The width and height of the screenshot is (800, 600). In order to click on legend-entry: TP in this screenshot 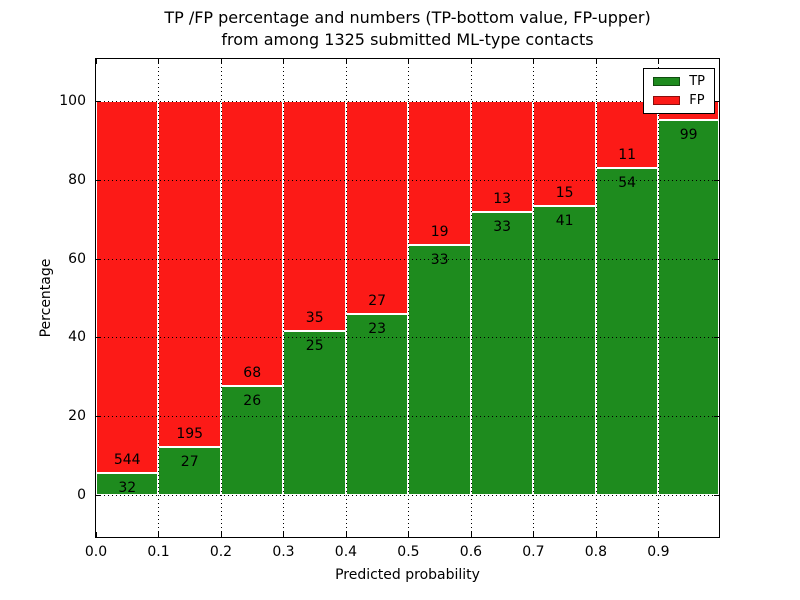, I will do `click(679, 81)`.